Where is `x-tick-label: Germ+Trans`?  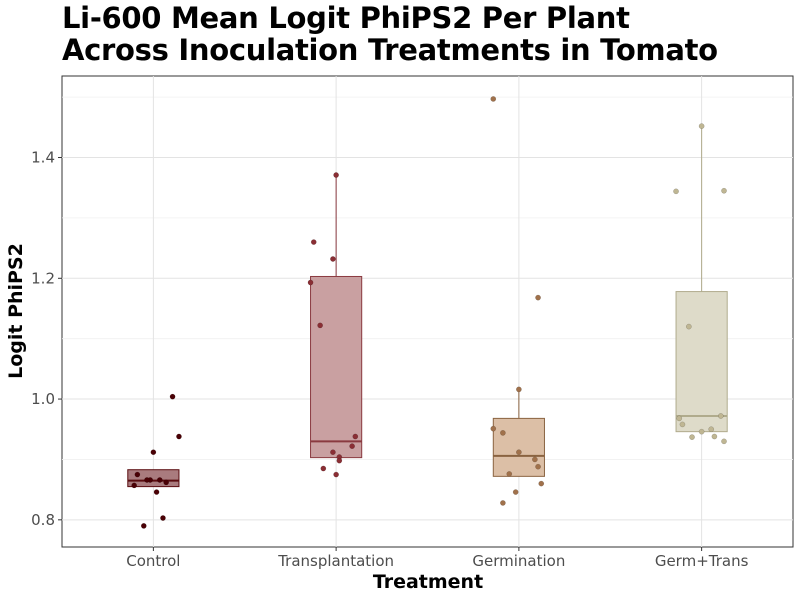
x-tick-label: Germ+Trans is located at coordinates (702, 561).